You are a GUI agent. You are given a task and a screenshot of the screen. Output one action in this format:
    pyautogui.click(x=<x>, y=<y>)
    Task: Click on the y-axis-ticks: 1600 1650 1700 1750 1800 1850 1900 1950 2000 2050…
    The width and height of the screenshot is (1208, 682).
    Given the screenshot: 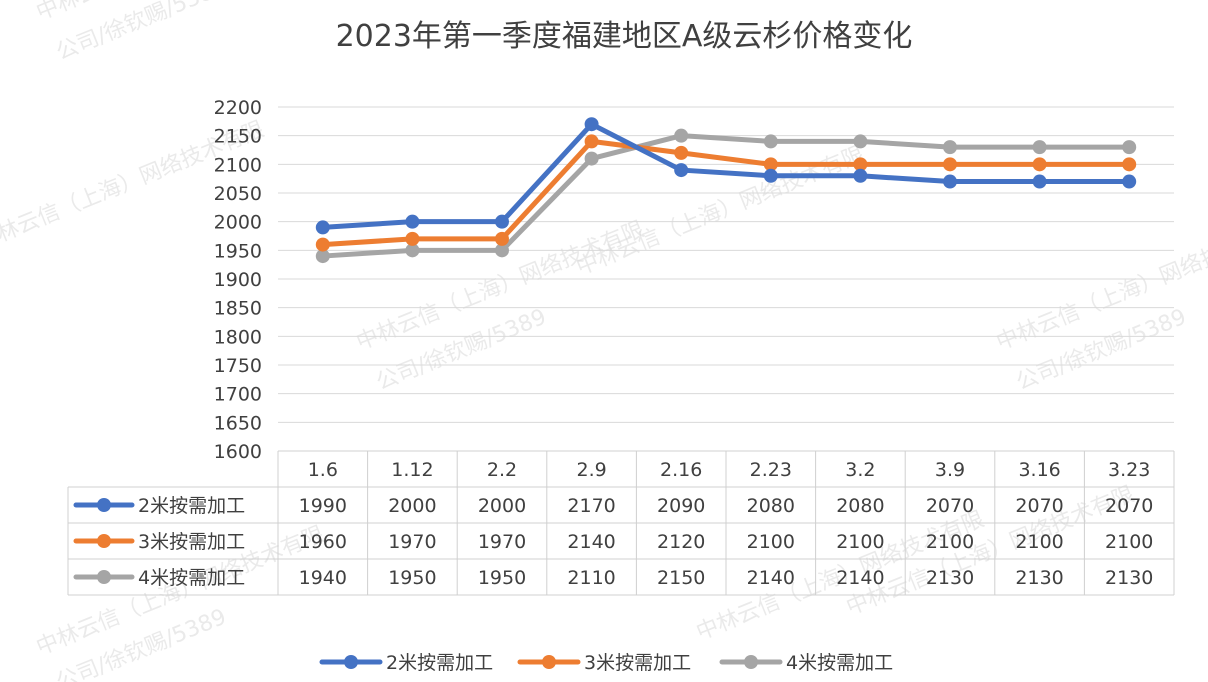 What is the action you would take?
    pyautogui.click(x=238, y=280)
    